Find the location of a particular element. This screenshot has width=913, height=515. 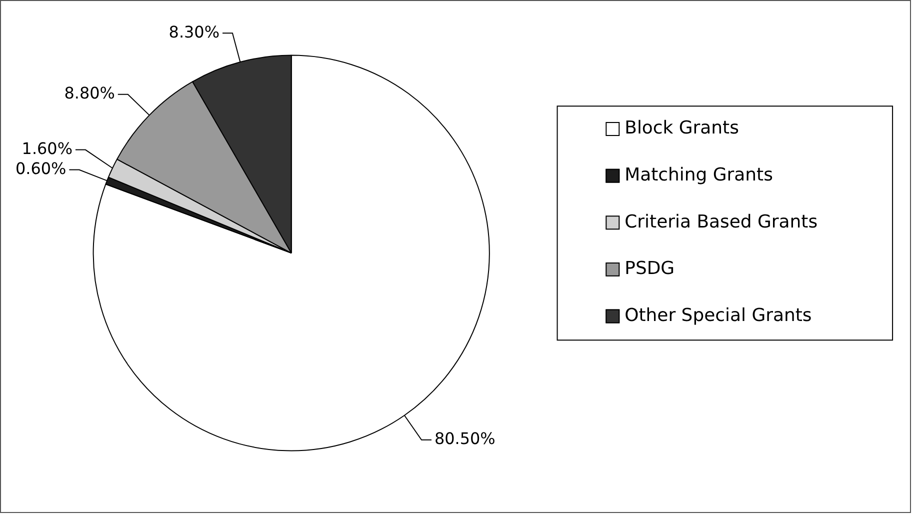

legend-label: Other Special Grants is located at coordinates (718, 315).